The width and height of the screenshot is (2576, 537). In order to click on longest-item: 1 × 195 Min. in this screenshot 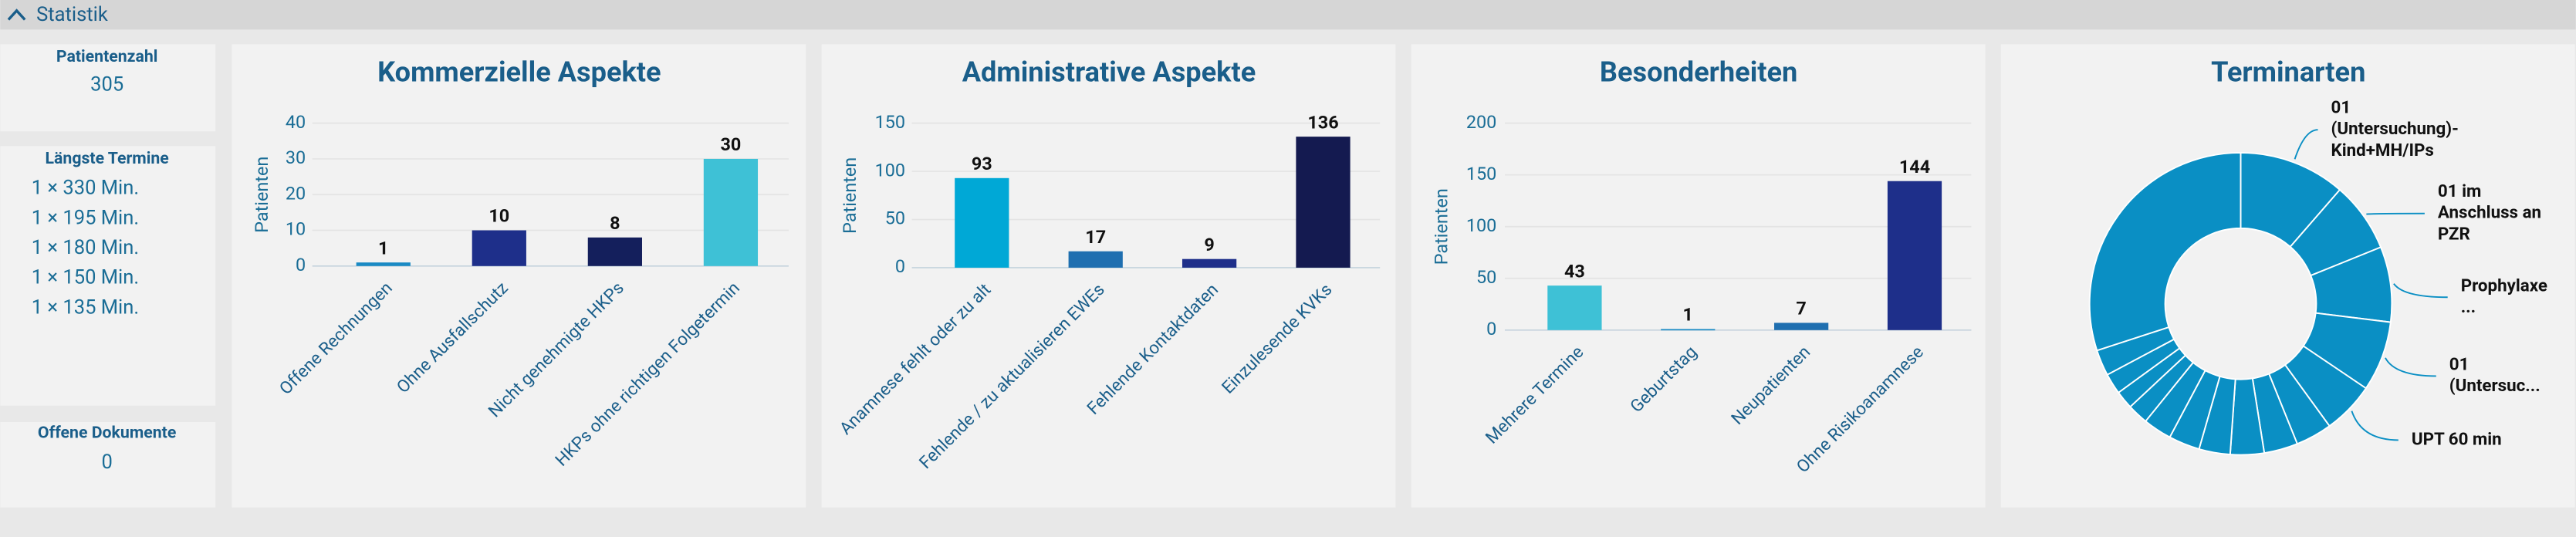, I will do `click(85, 217)`.